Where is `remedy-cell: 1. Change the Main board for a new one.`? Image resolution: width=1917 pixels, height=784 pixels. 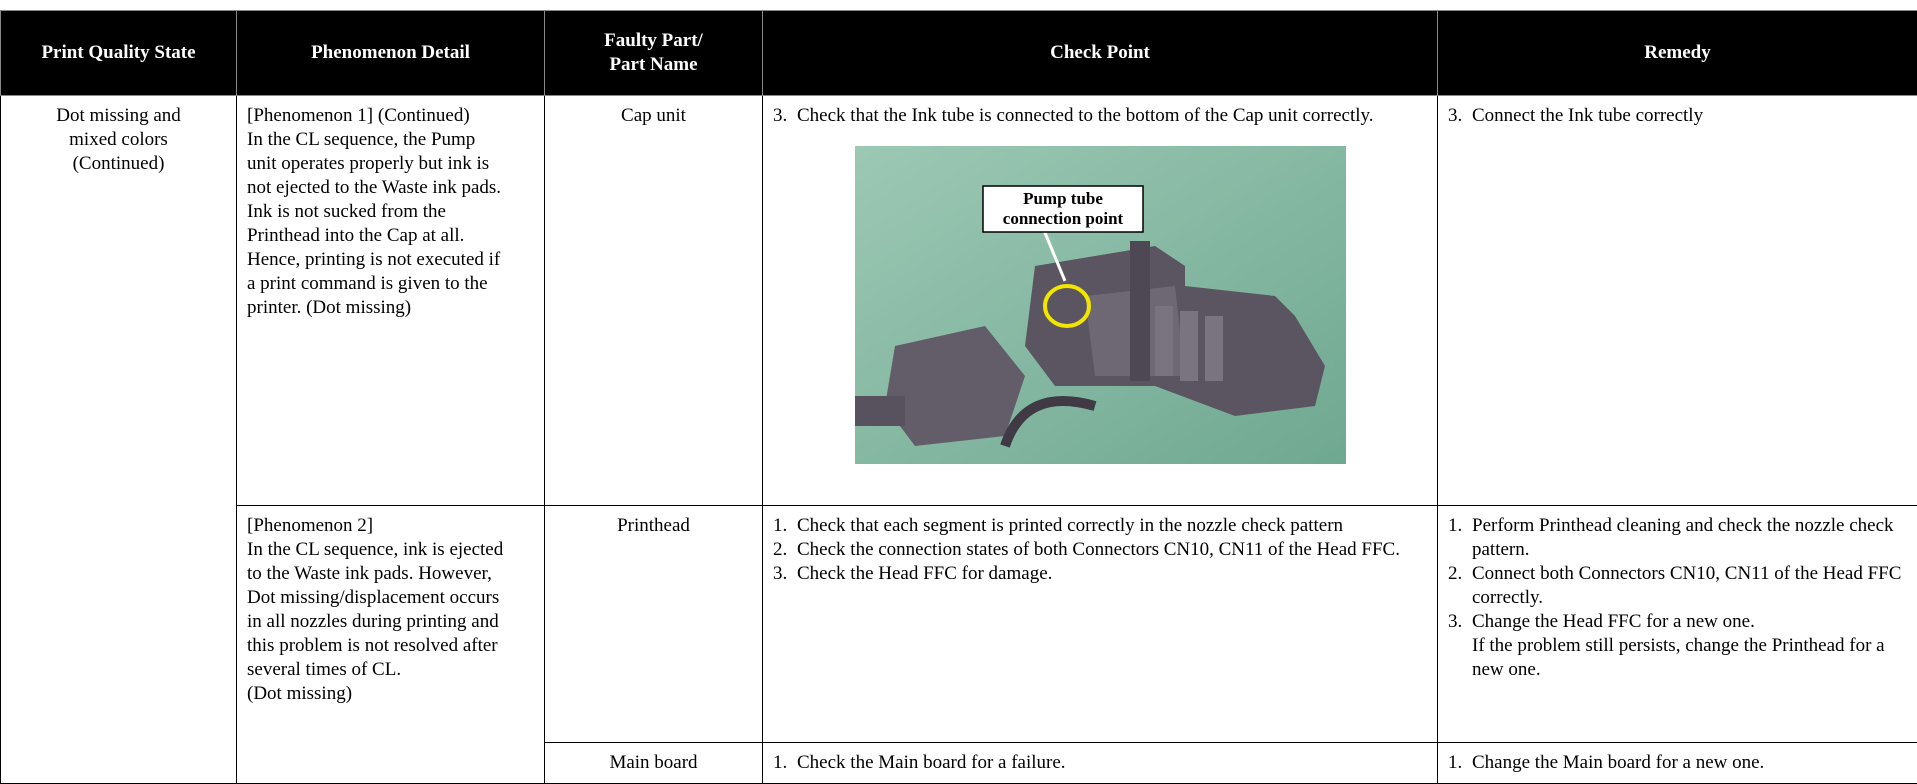 remedy-cell: 1. Change the Main board for a new one. is located at coordinates (1677, 763).